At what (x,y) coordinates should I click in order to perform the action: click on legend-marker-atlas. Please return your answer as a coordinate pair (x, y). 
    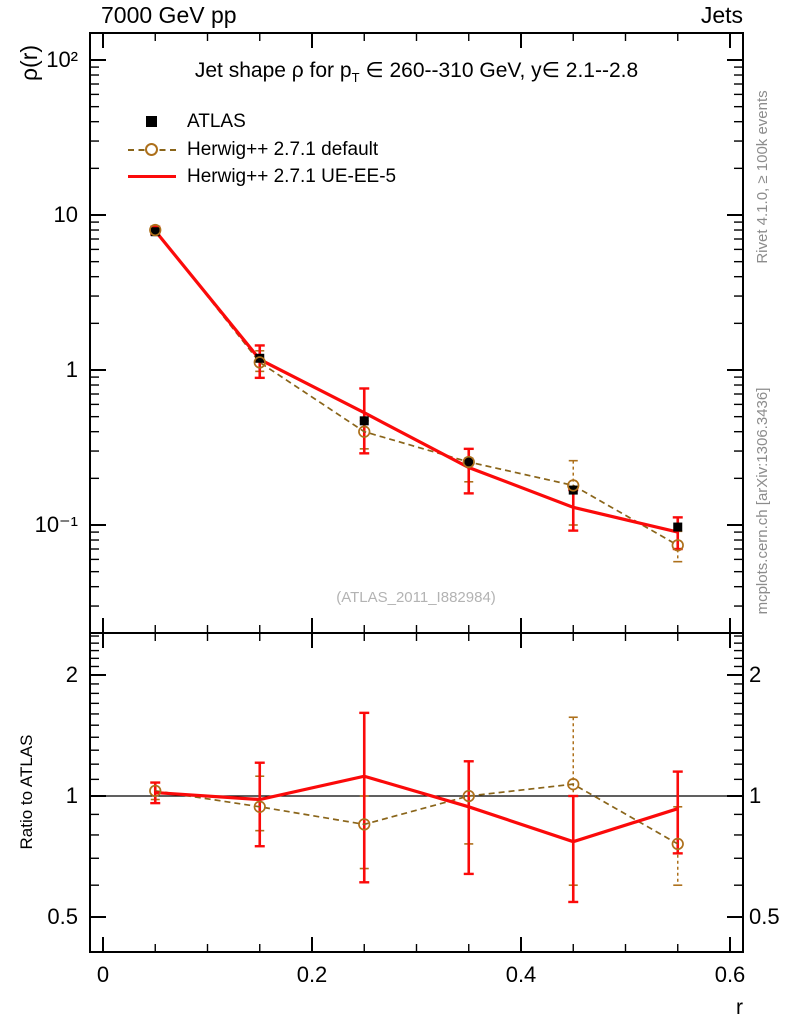
    Looking at the image, I should click on (151, 121).